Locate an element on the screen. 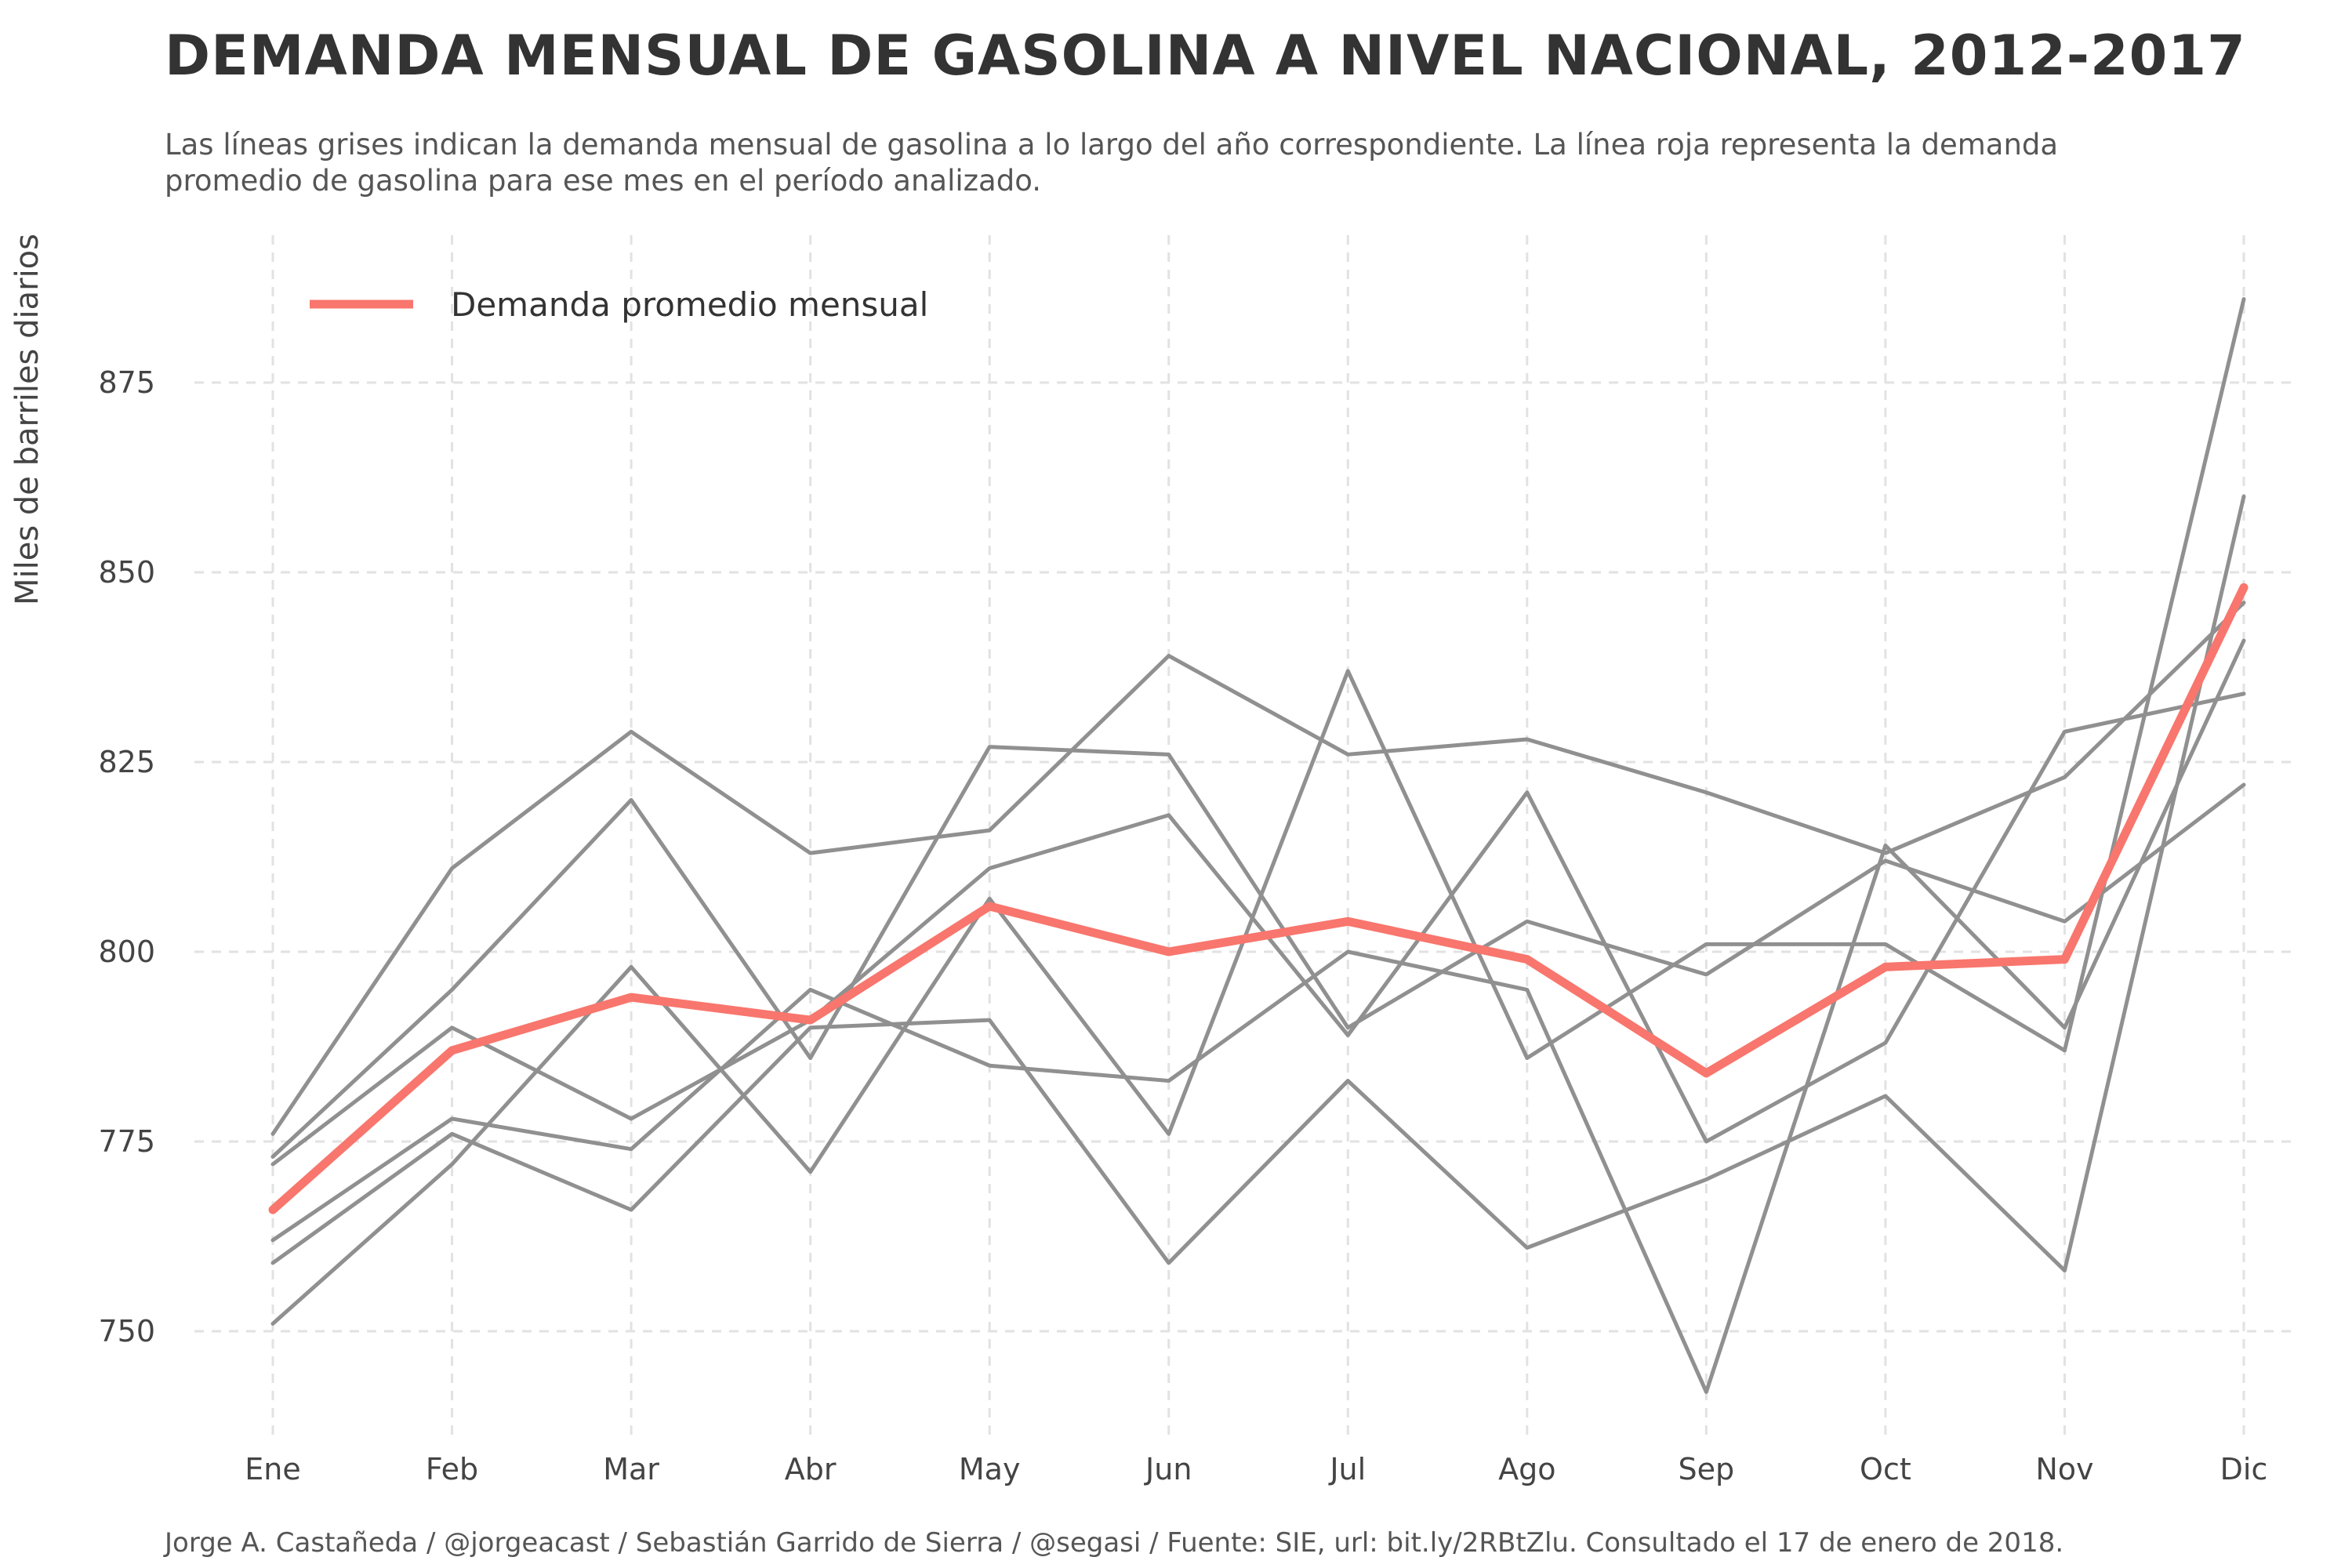 This screenshot has width=2352, height=1568. x-tick-label: Ago is located at coordinates (1526, 1469).